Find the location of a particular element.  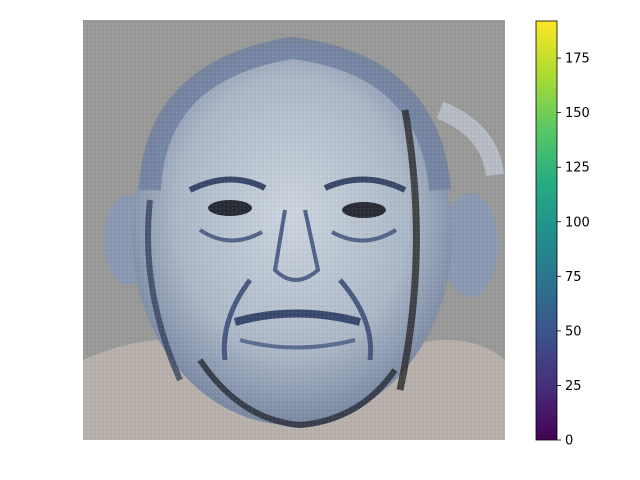

colorbar-tick-label: 150 is located at coordinates (577, 113).